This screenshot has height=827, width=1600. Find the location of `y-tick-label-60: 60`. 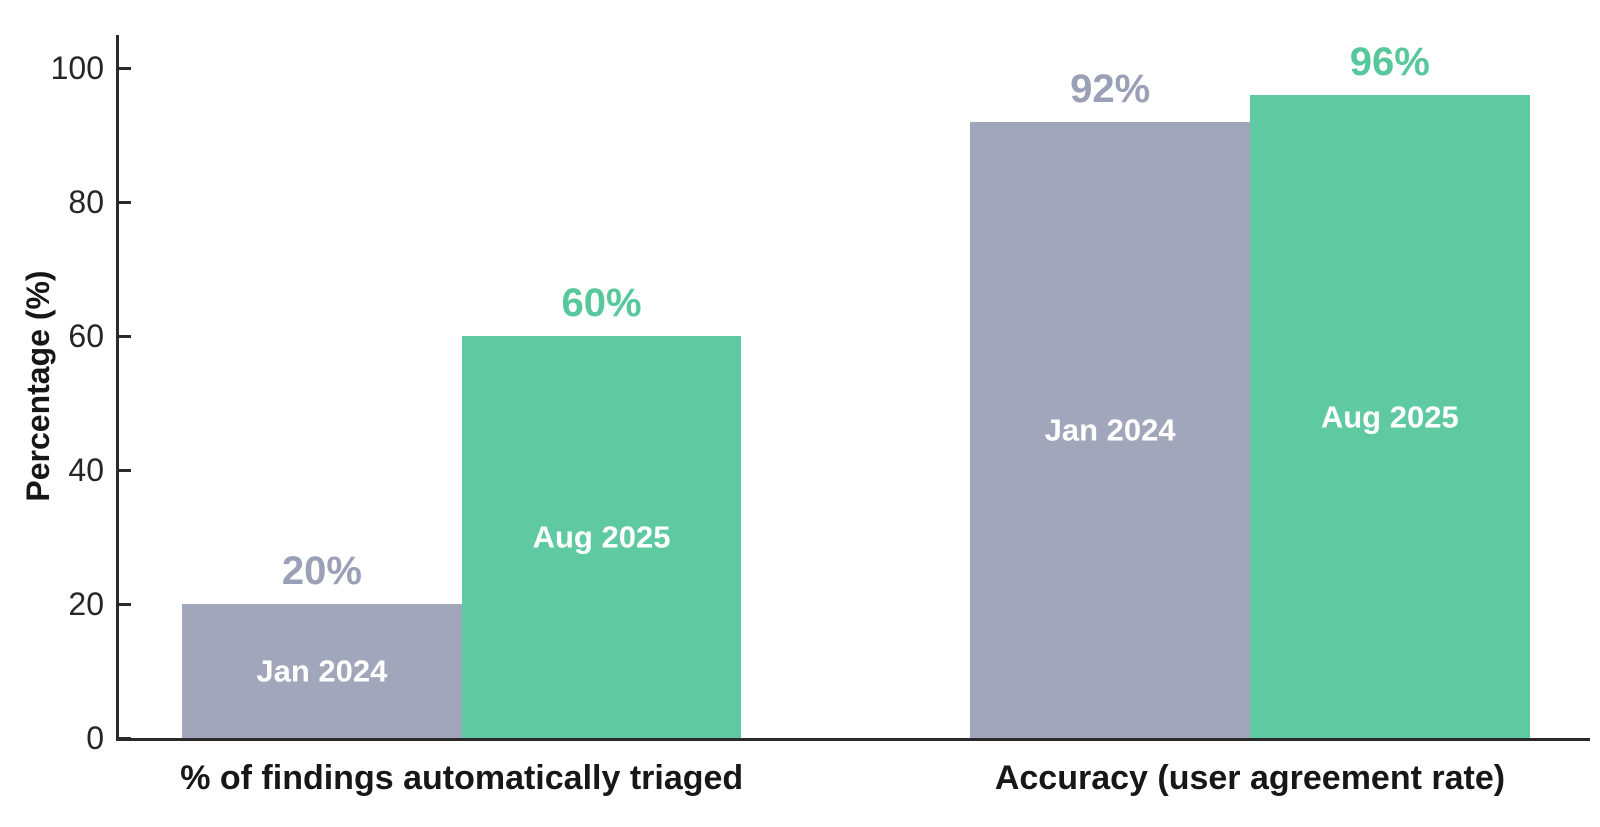

y-tick-label-60: 60 is located at coordinates (86, 336).